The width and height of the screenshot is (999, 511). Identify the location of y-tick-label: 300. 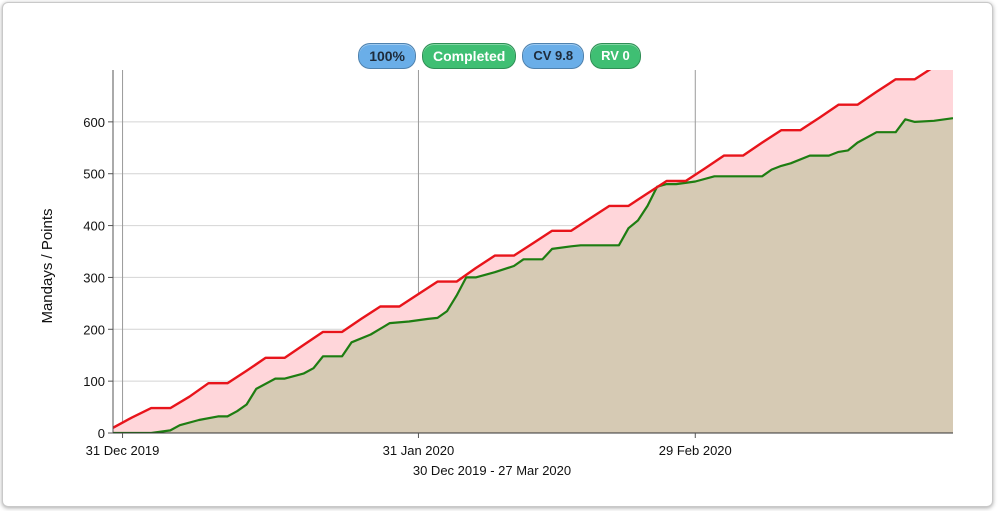
(94, 277).